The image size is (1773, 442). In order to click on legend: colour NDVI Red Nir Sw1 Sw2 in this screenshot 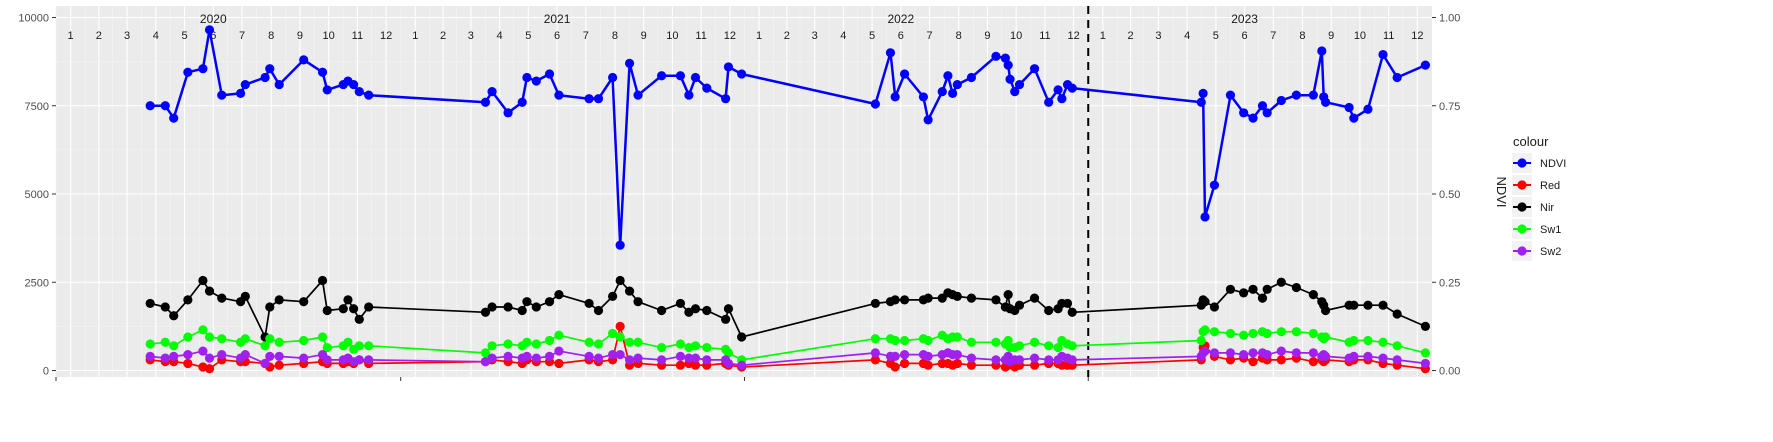, I will do `click(1539, 197)`.